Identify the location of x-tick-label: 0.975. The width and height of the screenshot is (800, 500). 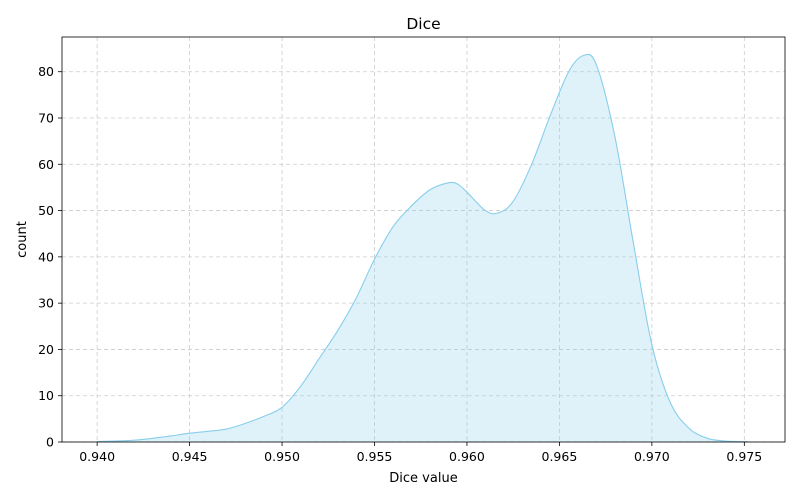
(744, 456).